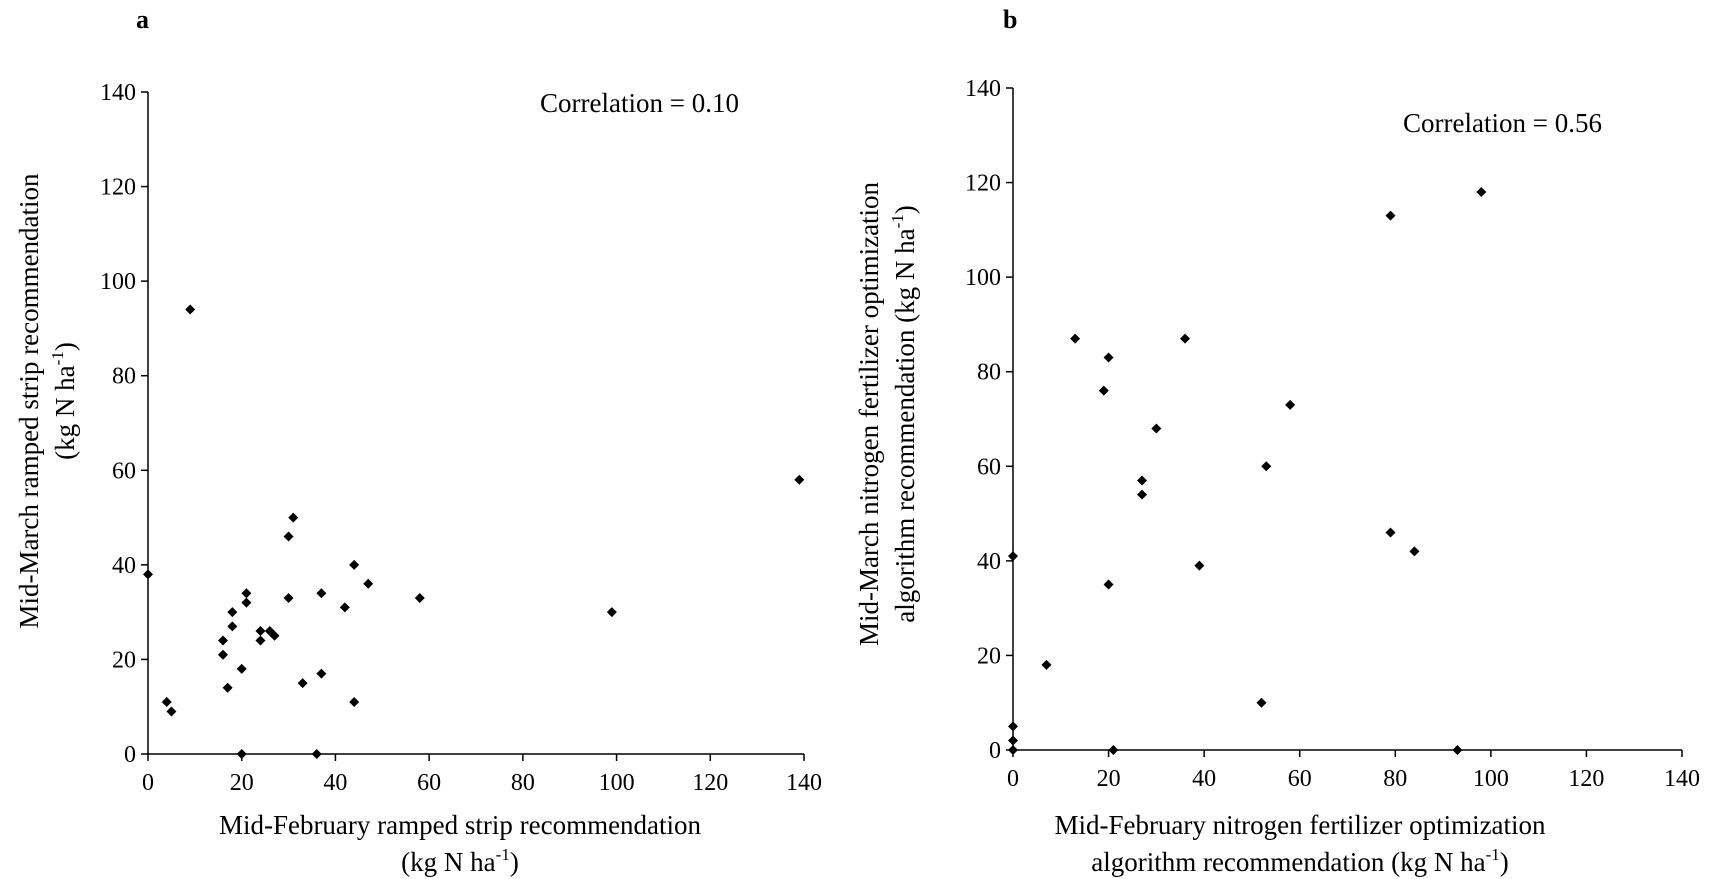  Describe the element at coordinates (124, 471) in the screenshot. I see `panel-a-y-tick-label: 60` at that location.